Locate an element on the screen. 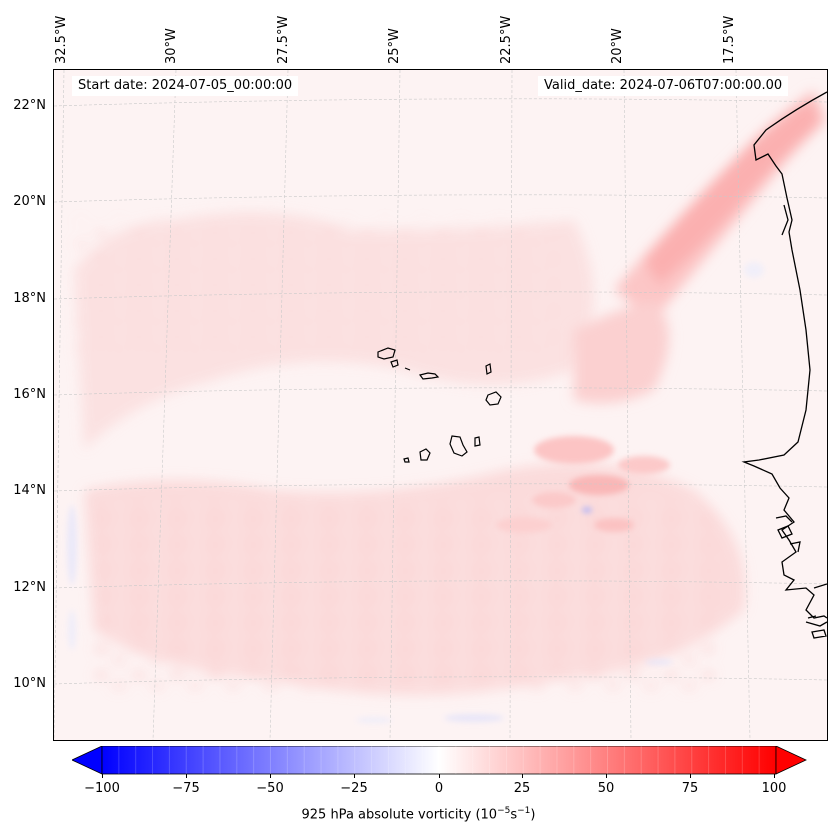 The width and height of the screenshot is (837, 839). start-date-label: Start date: 2024-07-05_00:00:00 is located at coordinates (185, 86).